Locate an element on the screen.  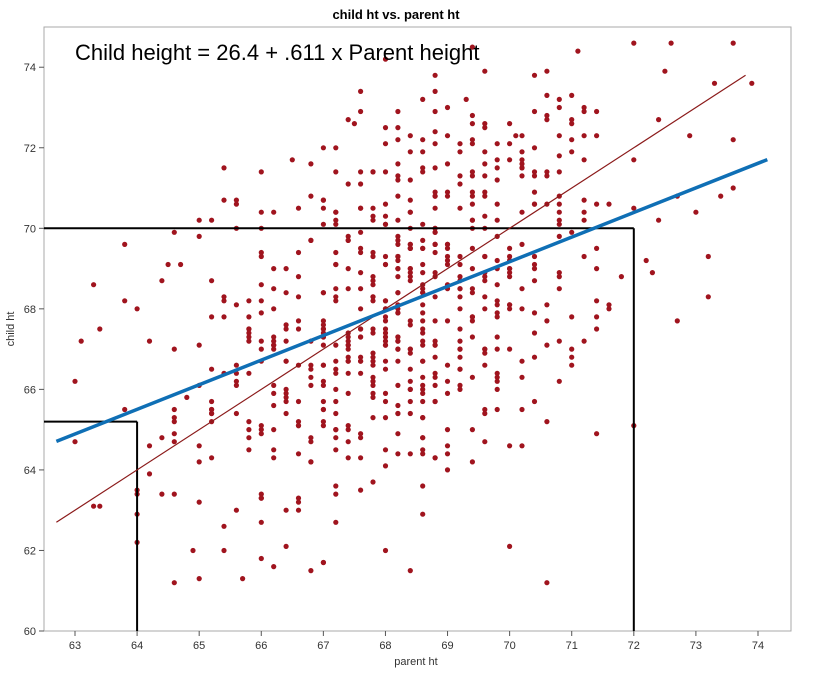
x-tick-label: 64 is located at coordinates (137, 646).